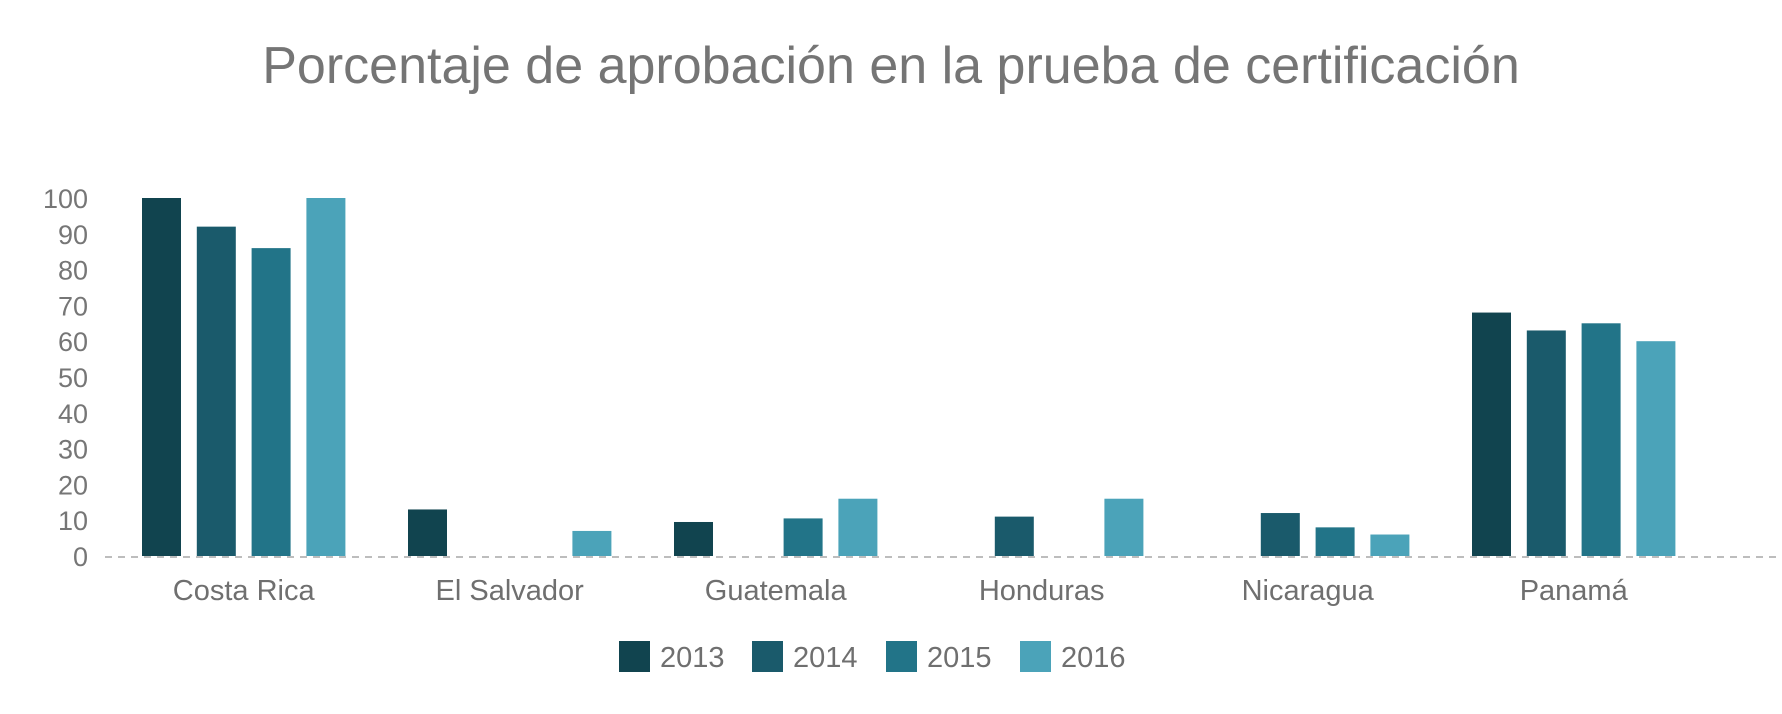  I want to click on x-tick-label: Guatemala, so click(776, 591).